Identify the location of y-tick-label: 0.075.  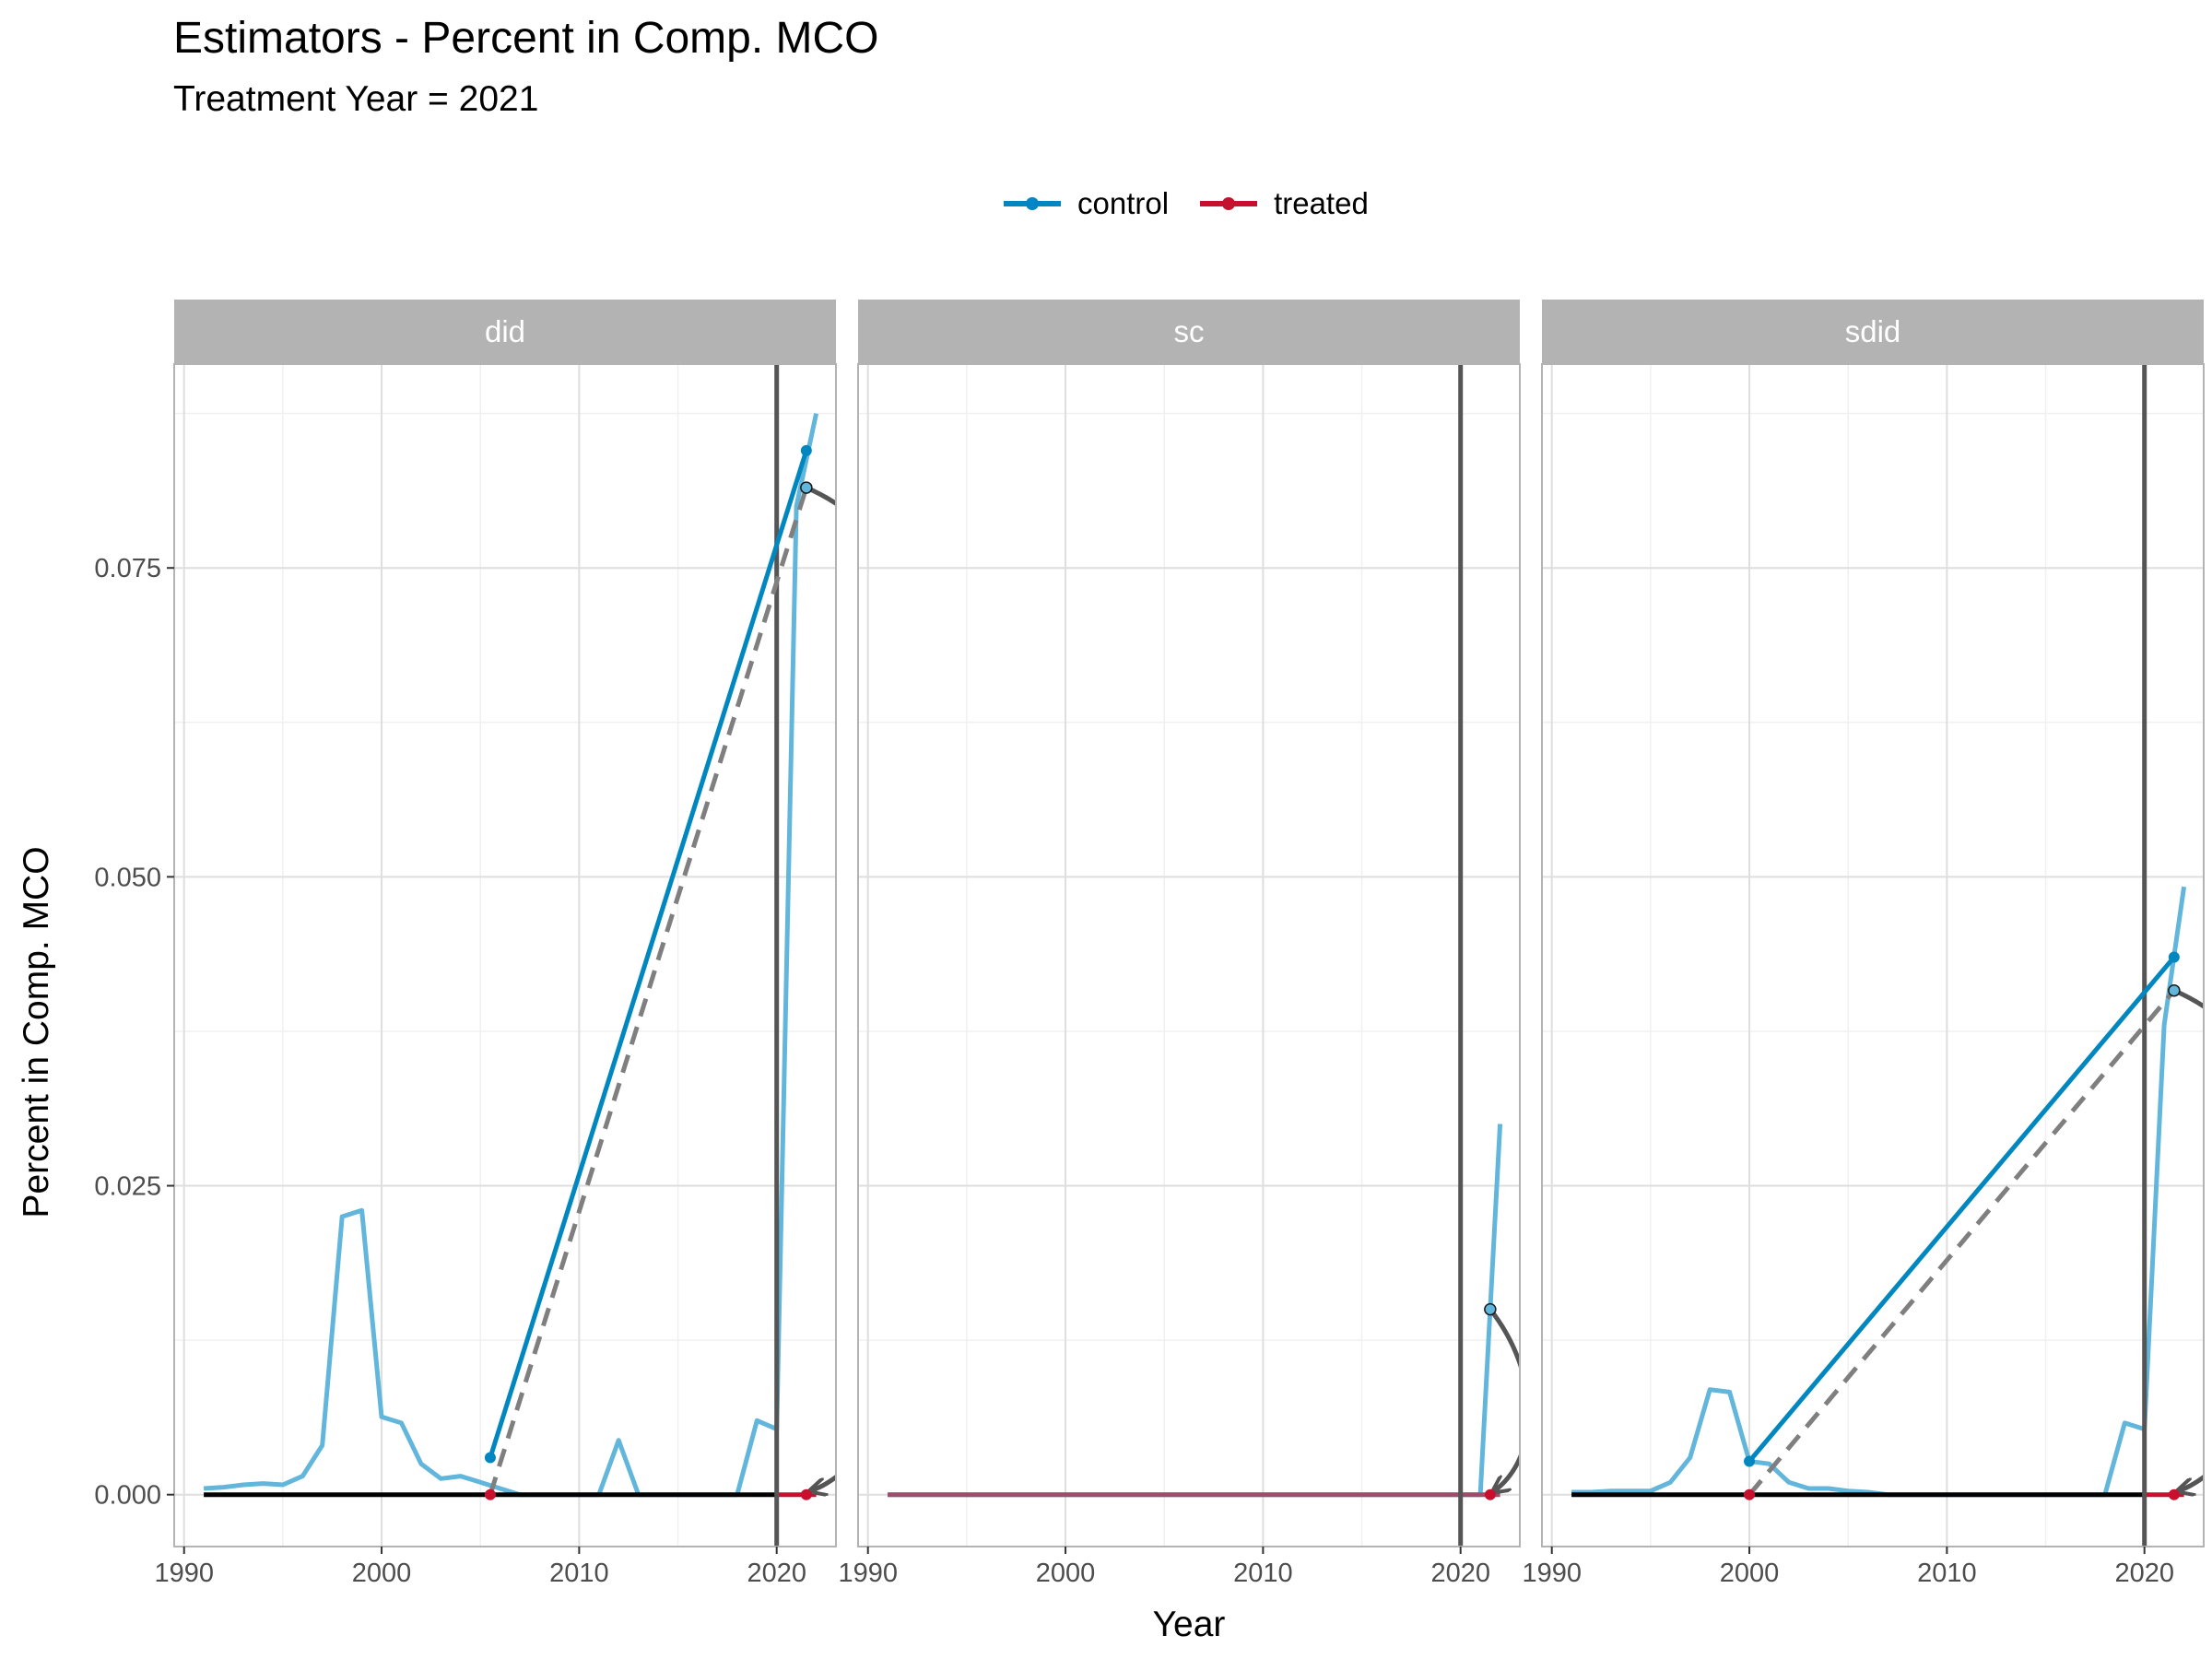
(127, 568).